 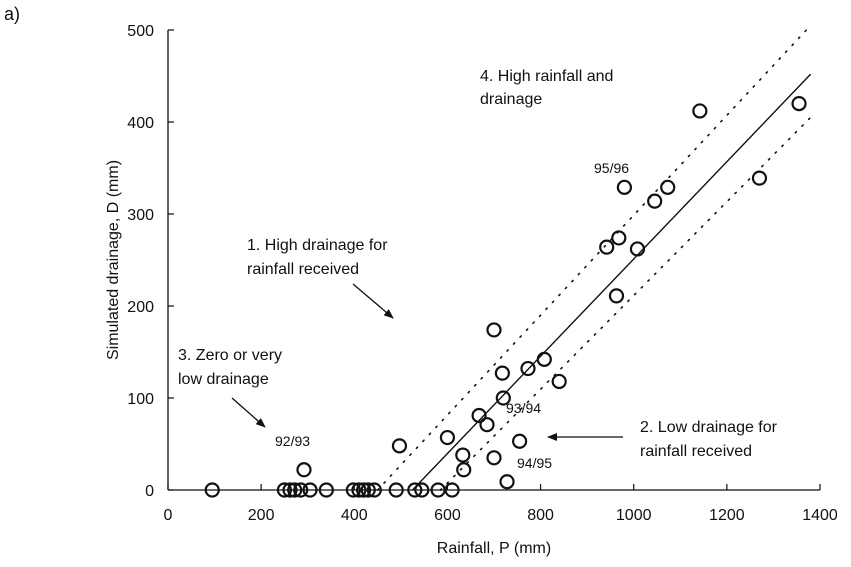 I want to click on point-label-92-93: 92/93, so click(x=292, y=441).